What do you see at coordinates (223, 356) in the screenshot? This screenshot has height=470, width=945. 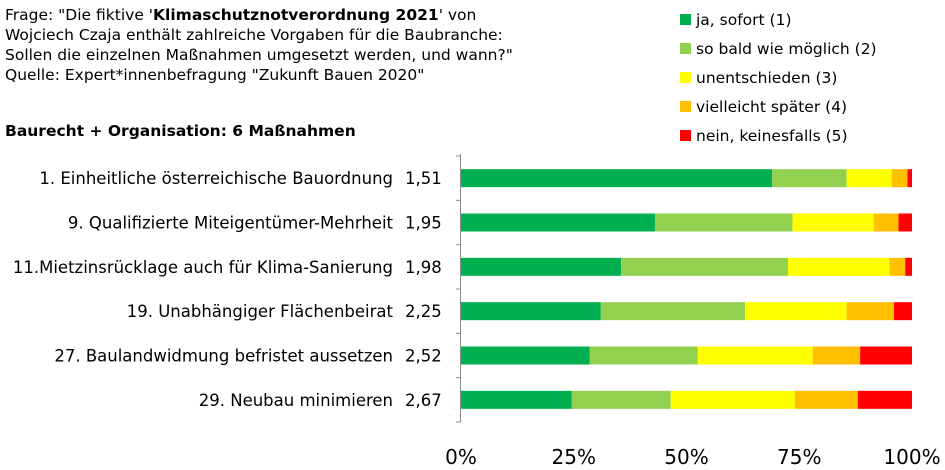 I see `category-label-5: 27. Baulandwidmung befristet aussetzen` at bounding box center [223, 356].